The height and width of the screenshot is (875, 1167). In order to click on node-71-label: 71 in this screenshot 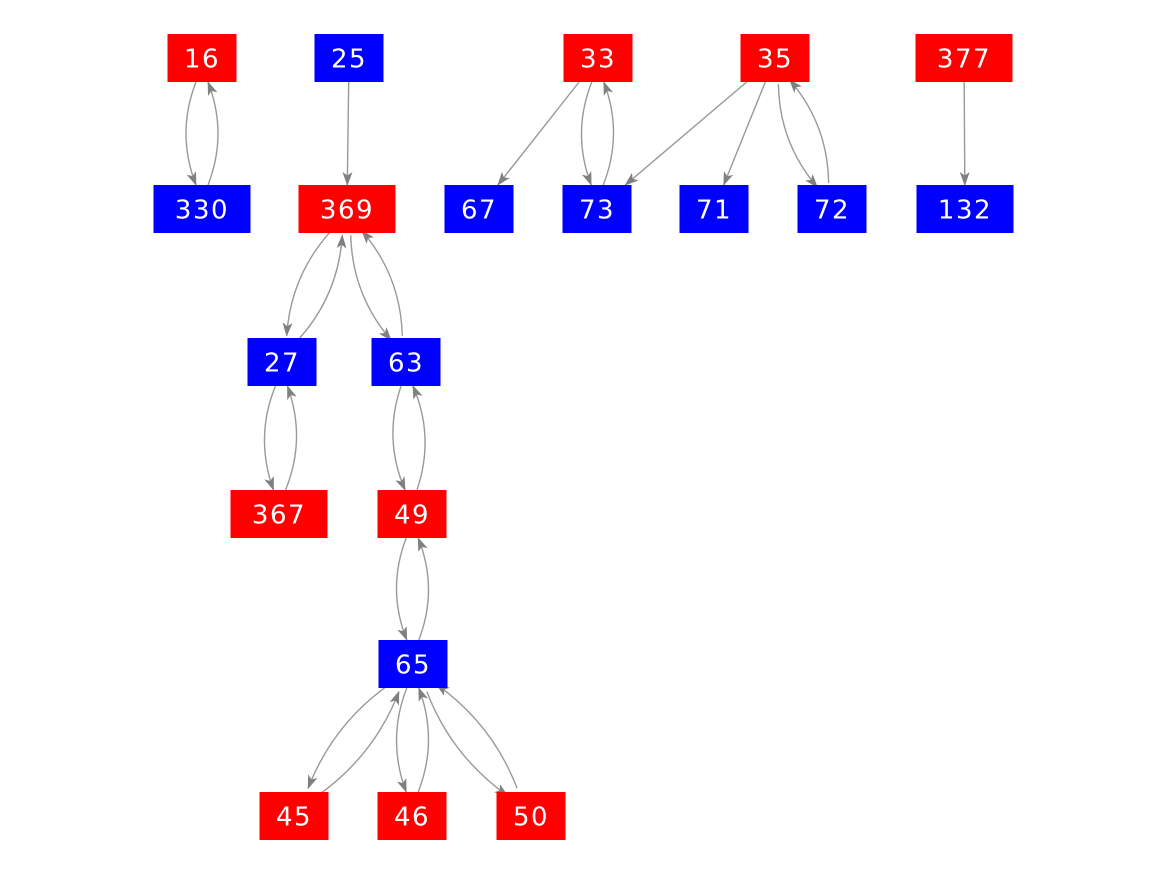, I will do `click(714, 211)`.